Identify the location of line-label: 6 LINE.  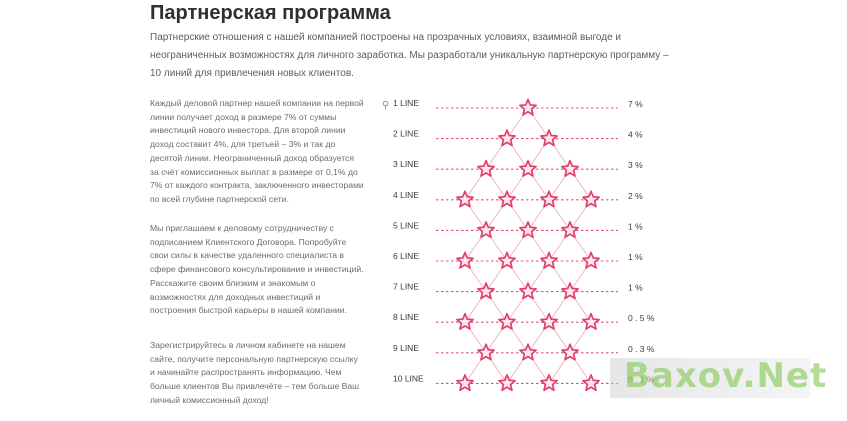
(406, 256).